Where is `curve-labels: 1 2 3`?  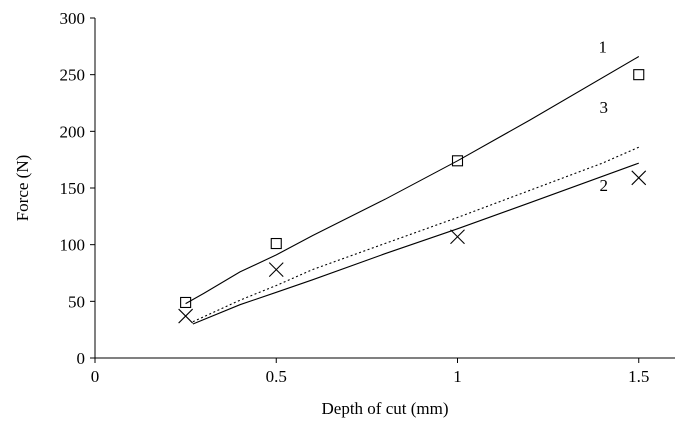 curve-labels: 1 2 3 is located at coordinates (604, 117).